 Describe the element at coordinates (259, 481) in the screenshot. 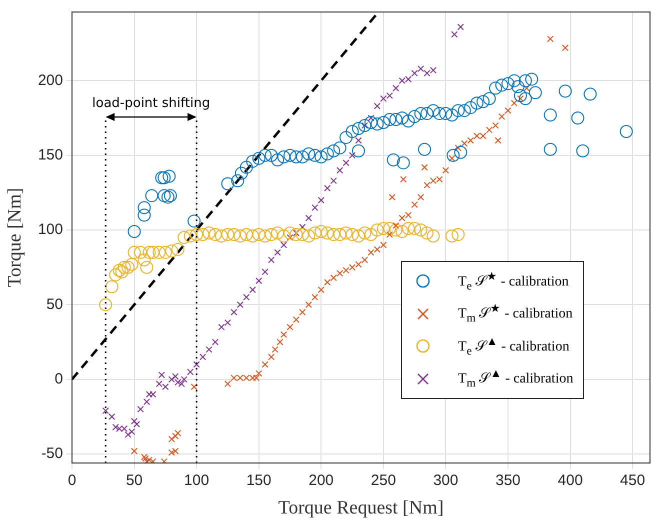

I see `x-tick-label: 150` at that location.